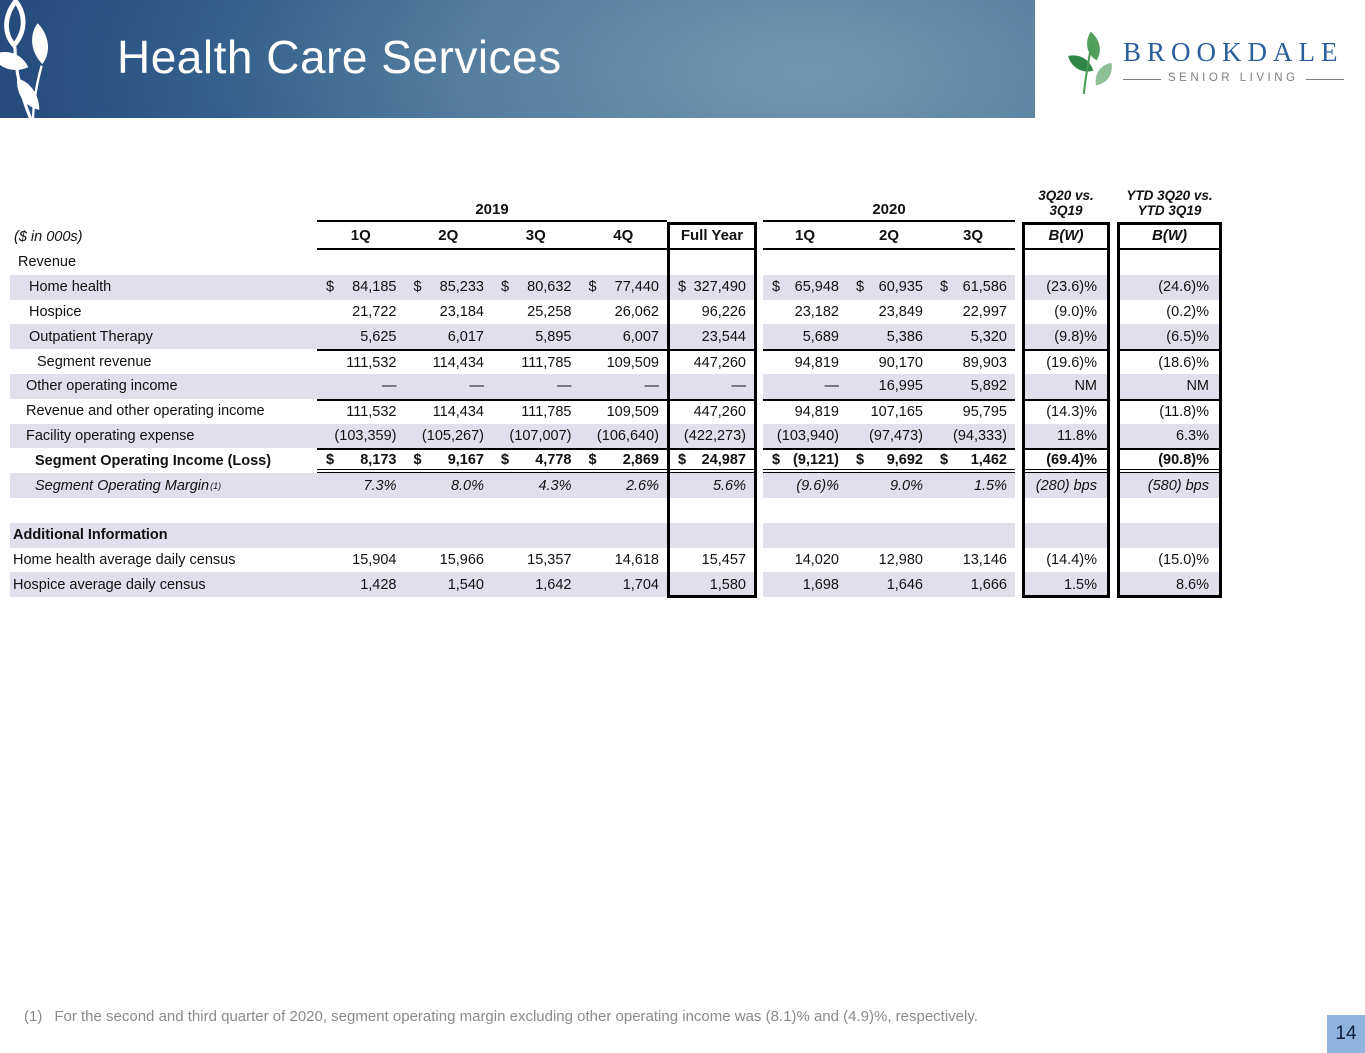 The image size is (1365, 1053). Describe the element at coordinates (55, 311) in the screenshot. I see `row-label: Hospice` at that location.